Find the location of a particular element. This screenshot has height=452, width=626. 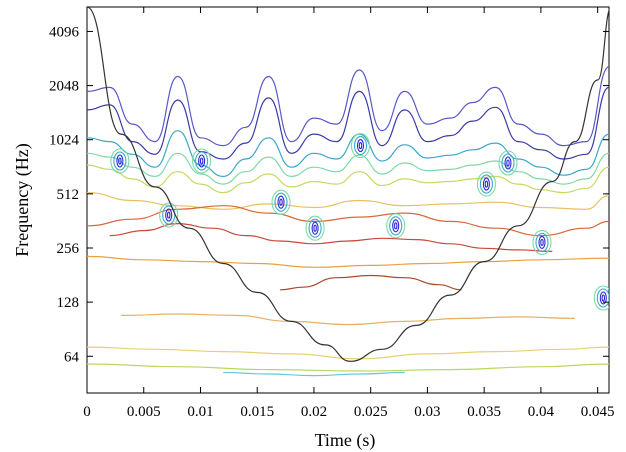

y-tick-label: 512 is located at coordinates (68, 195).